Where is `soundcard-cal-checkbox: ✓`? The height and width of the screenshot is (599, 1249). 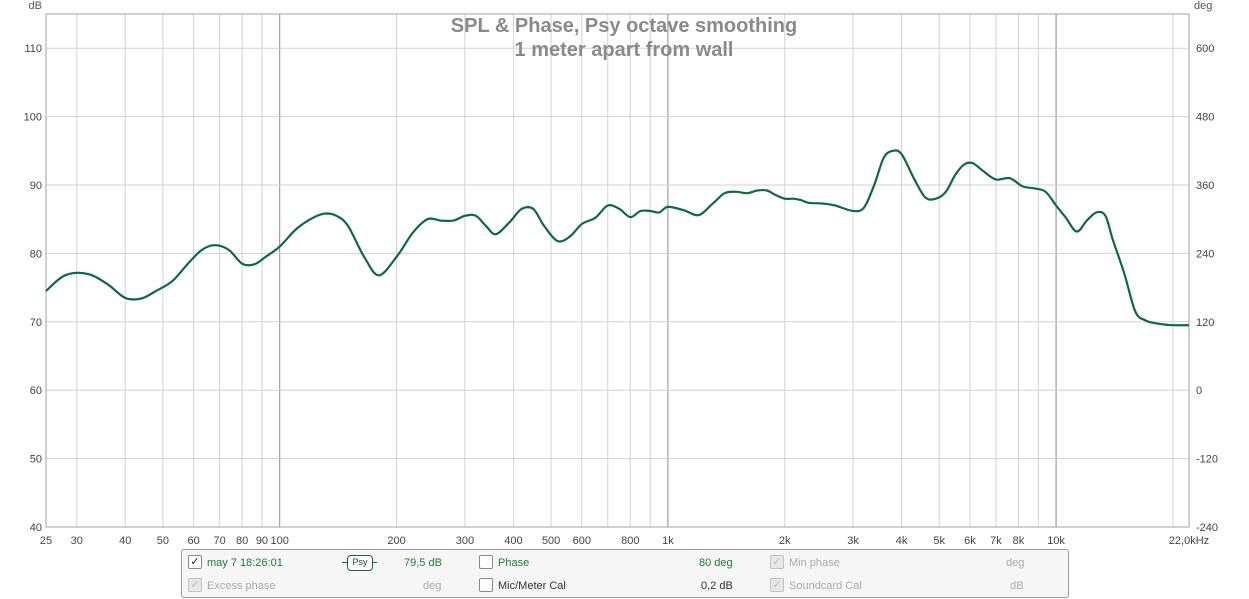 soundcard-cal-checkbox: ✓ is located at coordinates (777, 585).